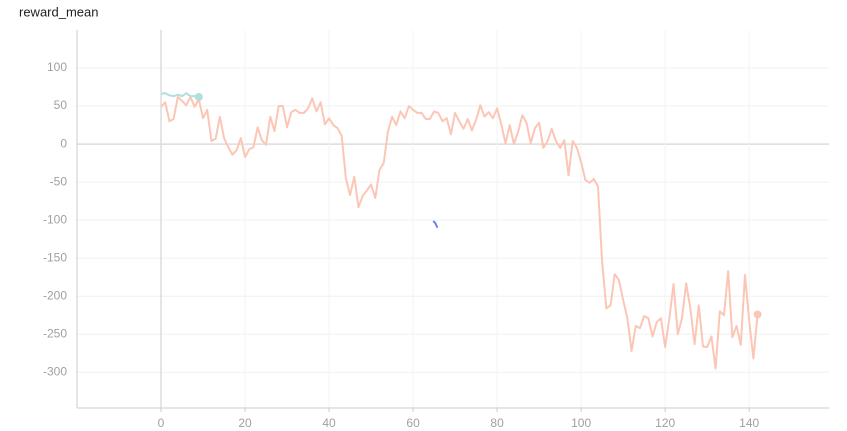  Describe the element at coordinates (55, 371) in the screenshot. I see `y-tick-label: -300` at that location.